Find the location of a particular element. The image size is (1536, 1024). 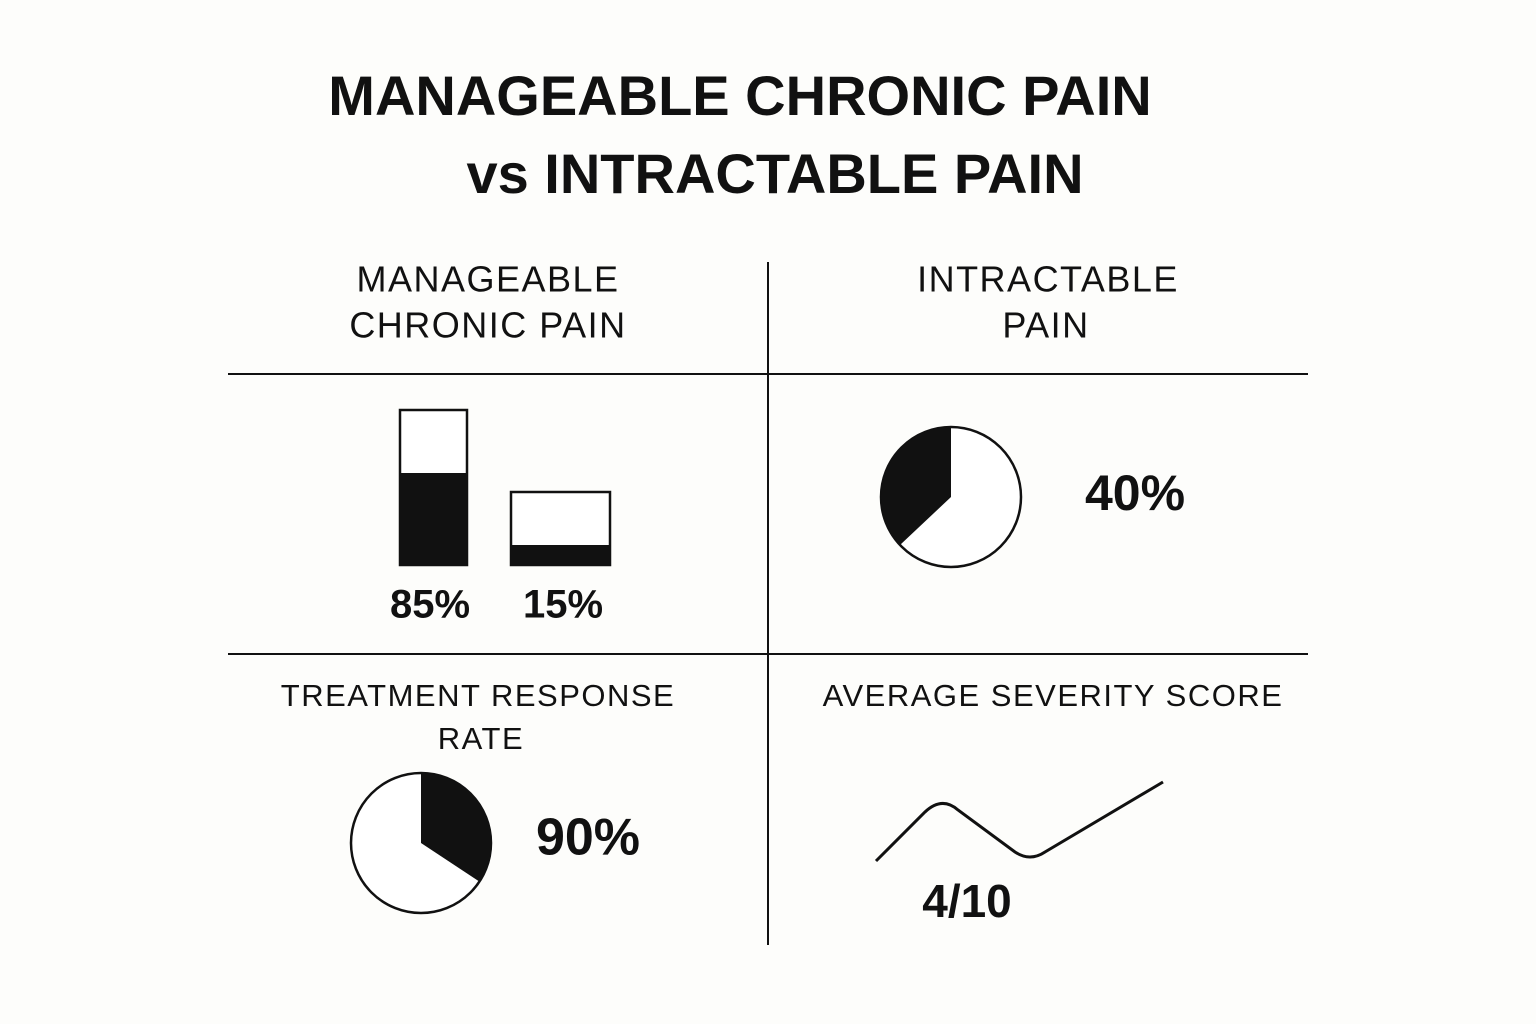

stat: 90% is located at coordinates (588, 838).